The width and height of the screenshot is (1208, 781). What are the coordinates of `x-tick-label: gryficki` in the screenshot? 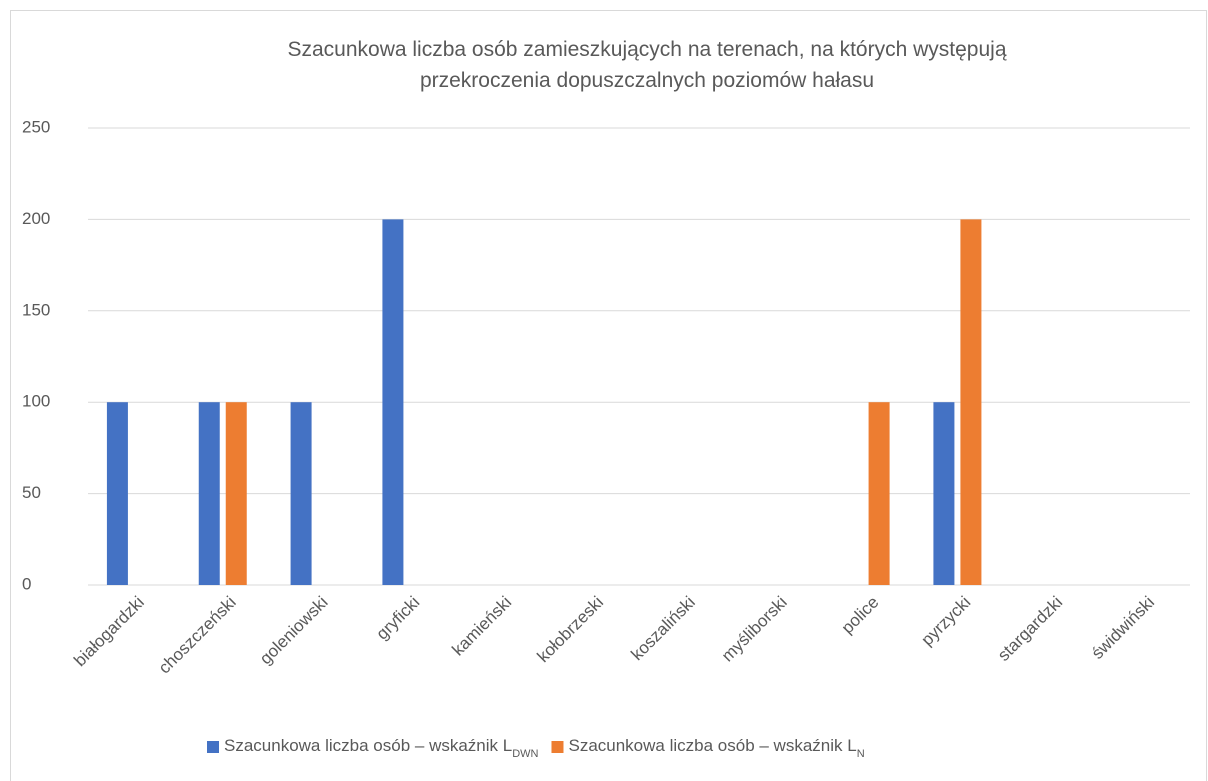 It's located at (398, 618).